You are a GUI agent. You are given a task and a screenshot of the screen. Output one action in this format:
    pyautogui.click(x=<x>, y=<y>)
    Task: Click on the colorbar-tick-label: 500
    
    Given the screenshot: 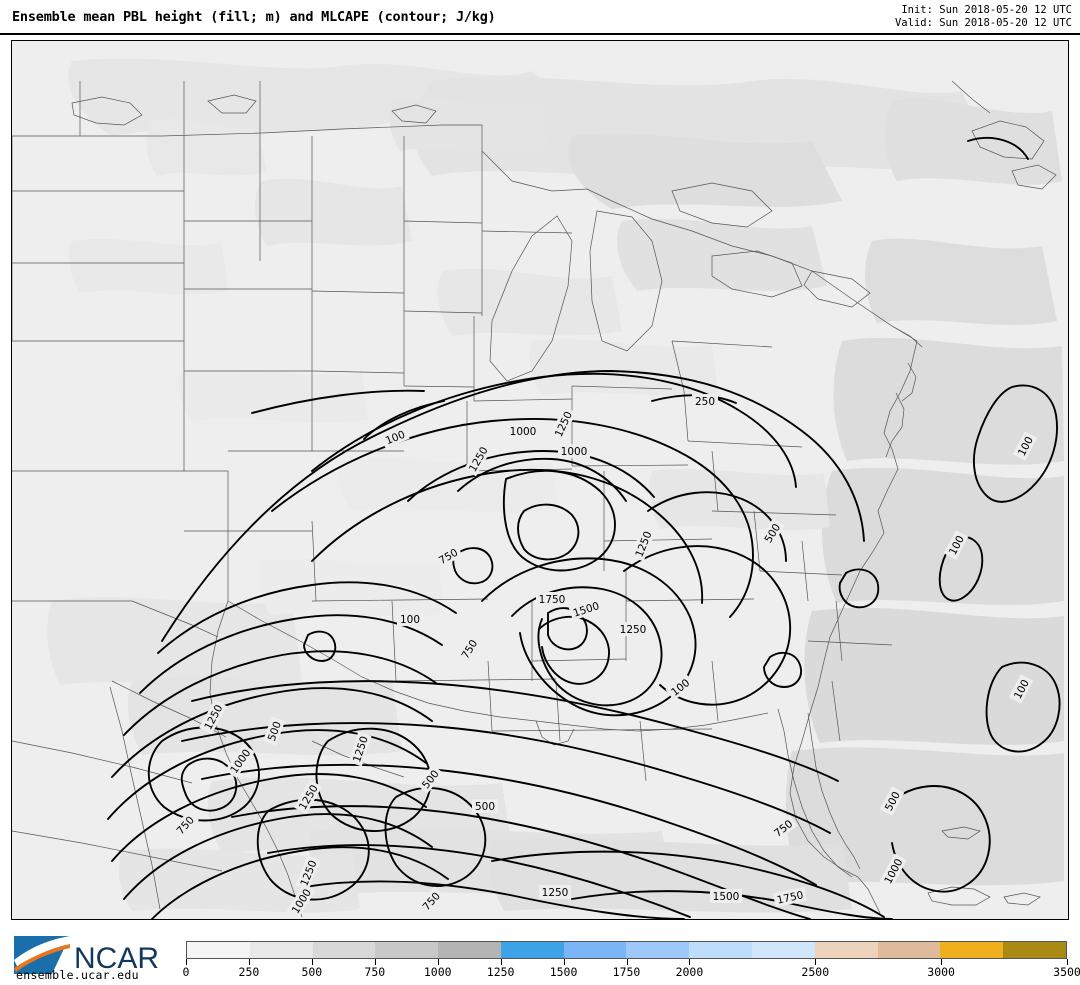 What is the action you would take?
    pyautogui.click(x=312, y=972)
    